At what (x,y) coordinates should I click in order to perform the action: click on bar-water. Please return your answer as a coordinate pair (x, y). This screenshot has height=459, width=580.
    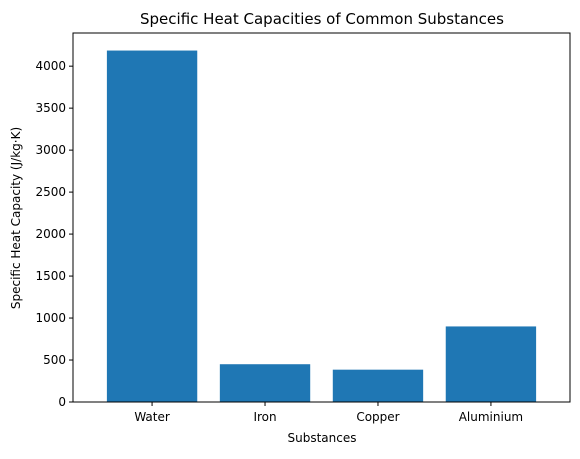
    Looking at the image, I should click on (152, 226).